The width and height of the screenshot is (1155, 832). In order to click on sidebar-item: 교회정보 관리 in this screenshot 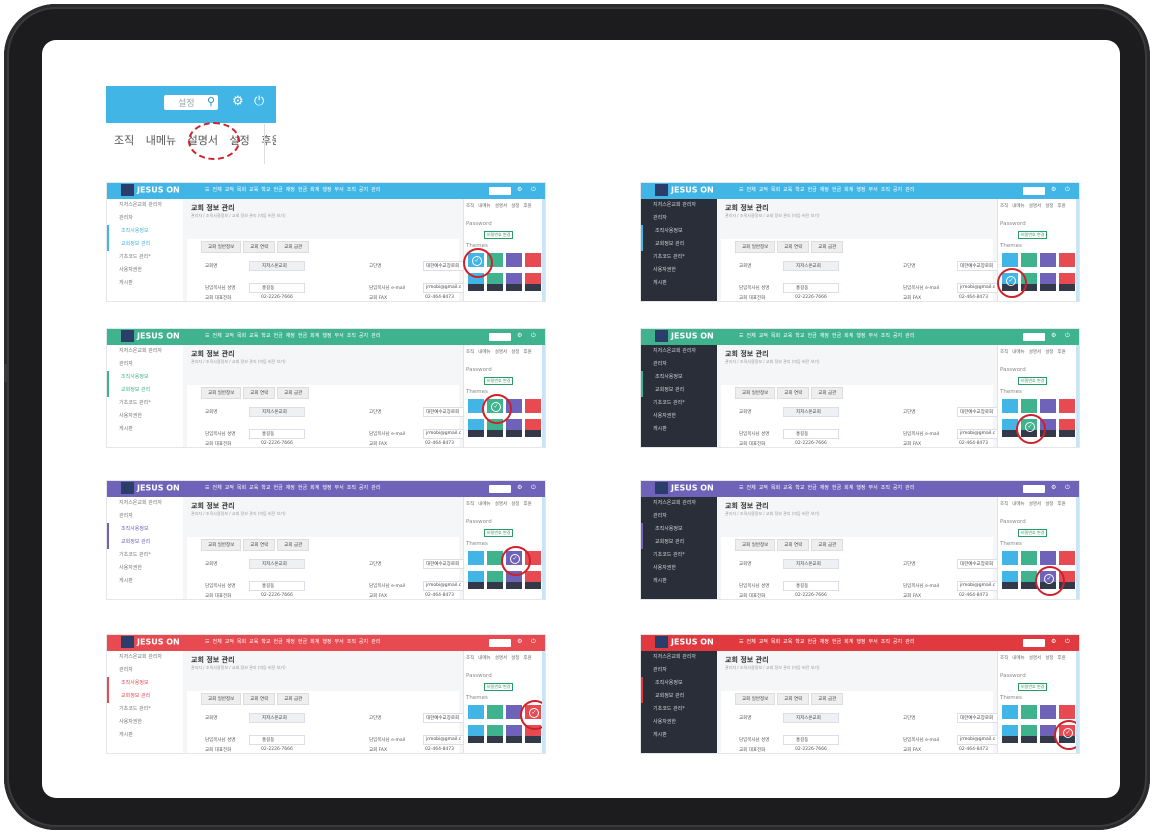, I will do `click(145, 390)`.